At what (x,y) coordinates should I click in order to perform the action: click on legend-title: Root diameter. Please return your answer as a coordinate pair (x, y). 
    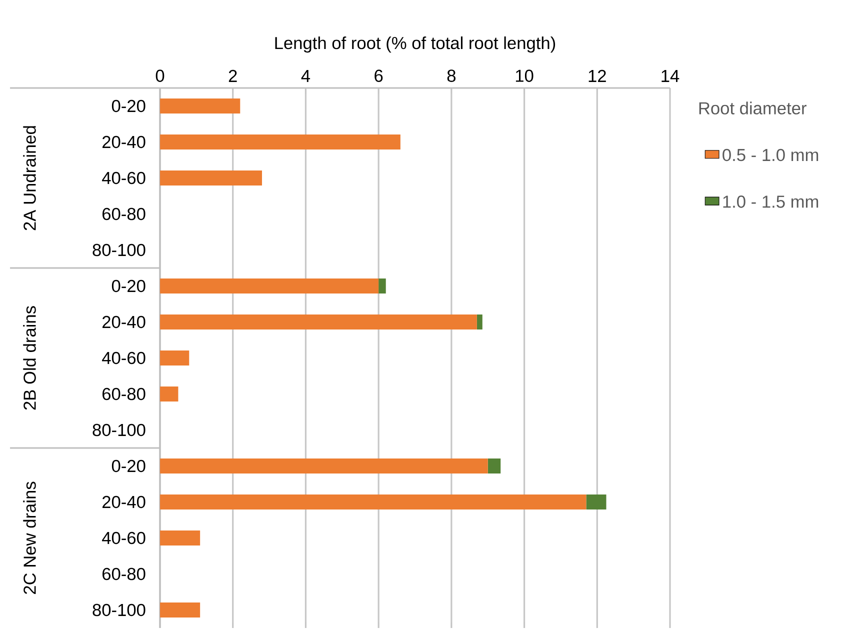
    Looking at the image, I should click on (752, 108).